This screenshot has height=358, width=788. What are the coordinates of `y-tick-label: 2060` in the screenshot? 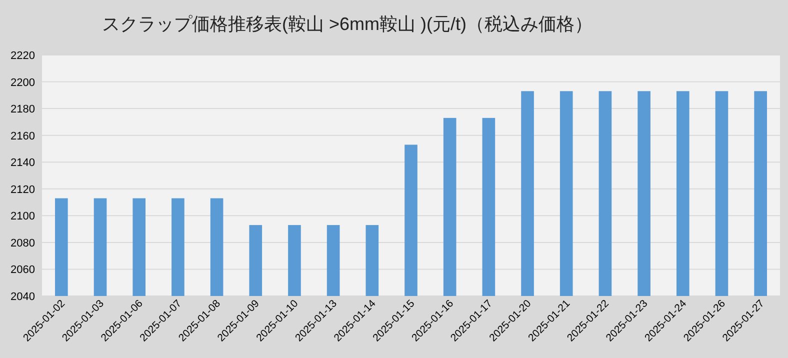 It's located at (22, 270).